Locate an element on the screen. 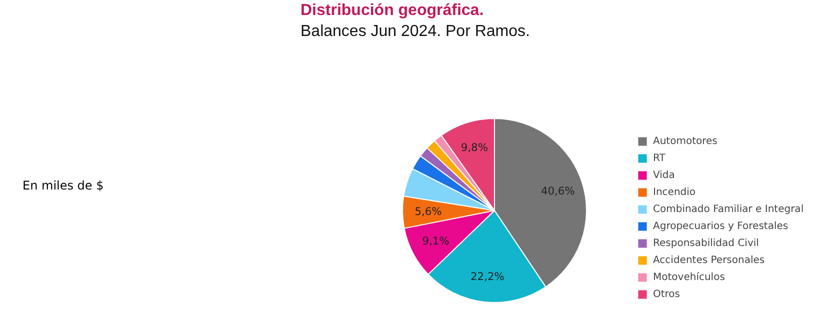 This screenshot has width=840, height=331. legend-label: Accidentes Personales is located at coordinates (709, 260).